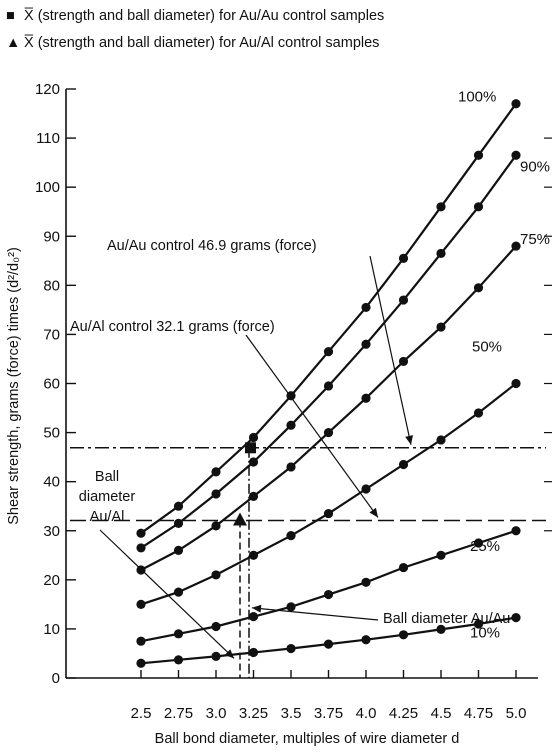 The image size is (558, 752). What do you see at coordinates (366, 713) in the screenshot?
I see `x-tick-label: 4.0` at bounding box center [366, 713].